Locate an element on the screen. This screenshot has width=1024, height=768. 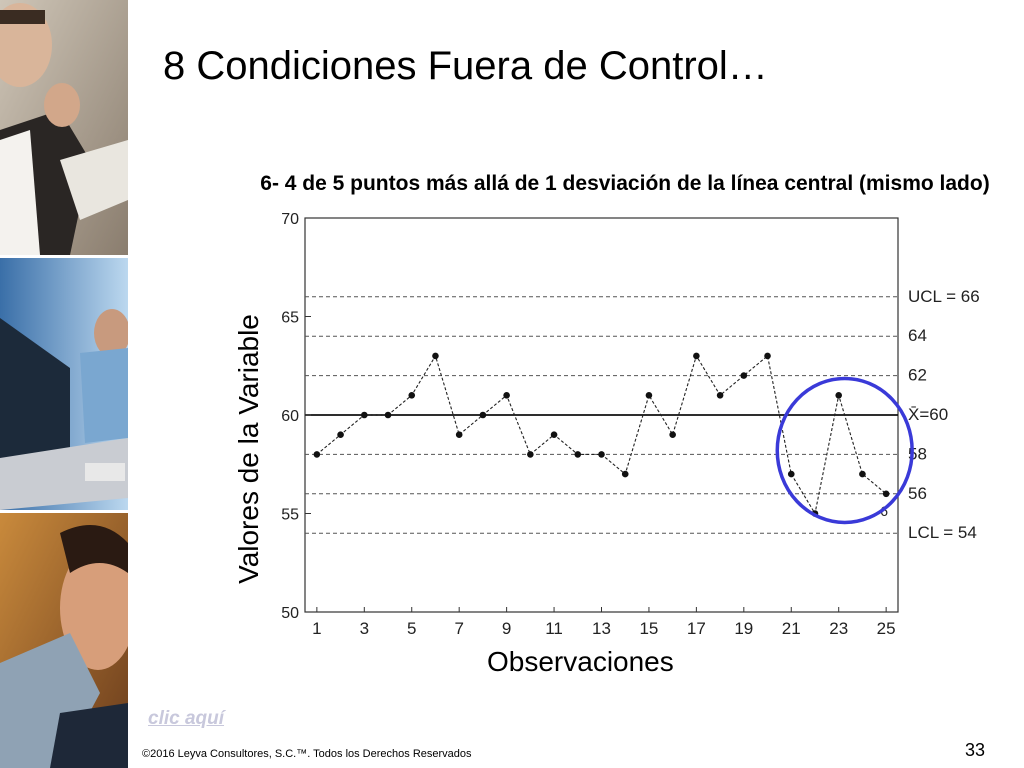
x-tick-label-5: 11 is located at coordinates (554, 628).